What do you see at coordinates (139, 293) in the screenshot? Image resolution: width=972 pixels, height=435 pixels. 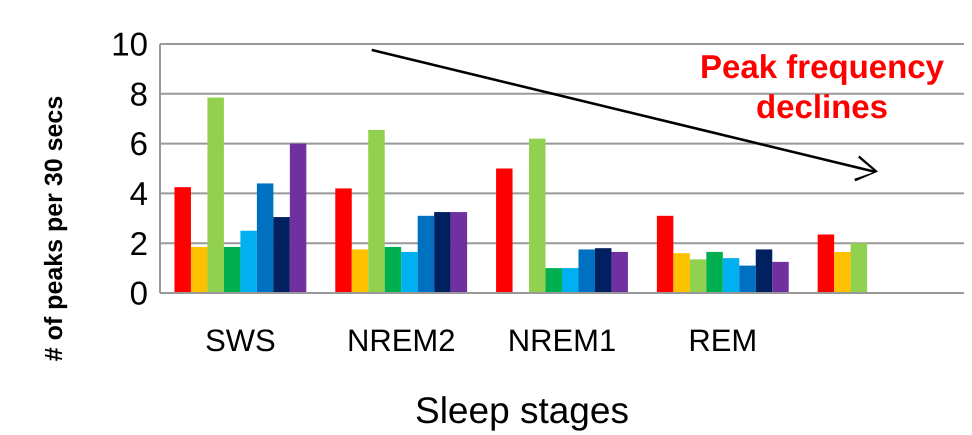 I see `y-tick-label: 0` at bounding box center [139, 293].